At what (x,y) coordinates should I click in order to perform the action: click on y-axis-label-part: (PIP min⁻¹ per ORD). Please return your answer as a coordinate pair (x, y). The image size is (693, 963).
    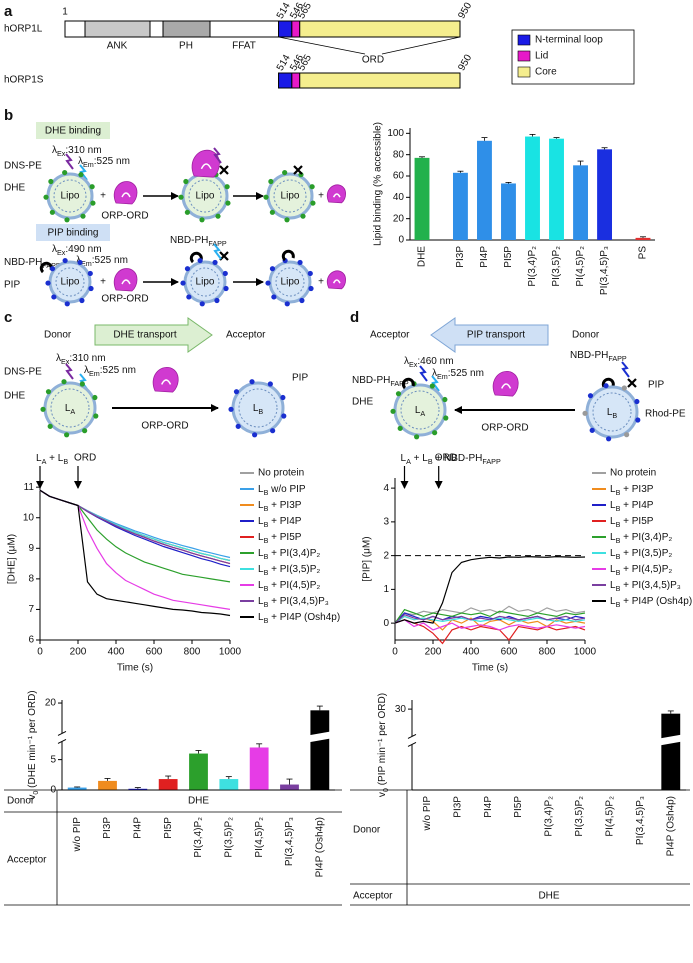
    Looking at the image, I should click on (382, 740).